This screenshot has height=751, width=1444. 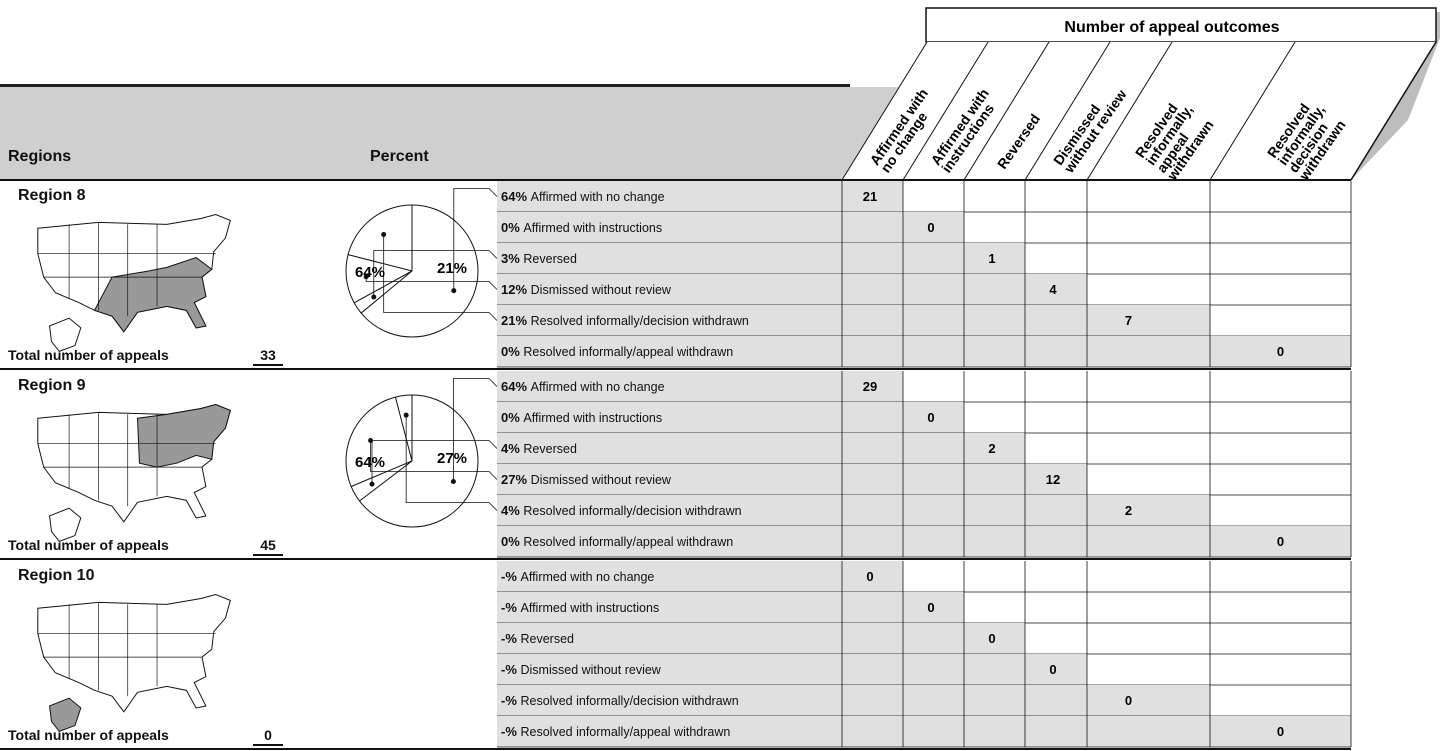 I want to click on outcome-row-label: 12% Dismissed without review, so click(x=586, y=289).